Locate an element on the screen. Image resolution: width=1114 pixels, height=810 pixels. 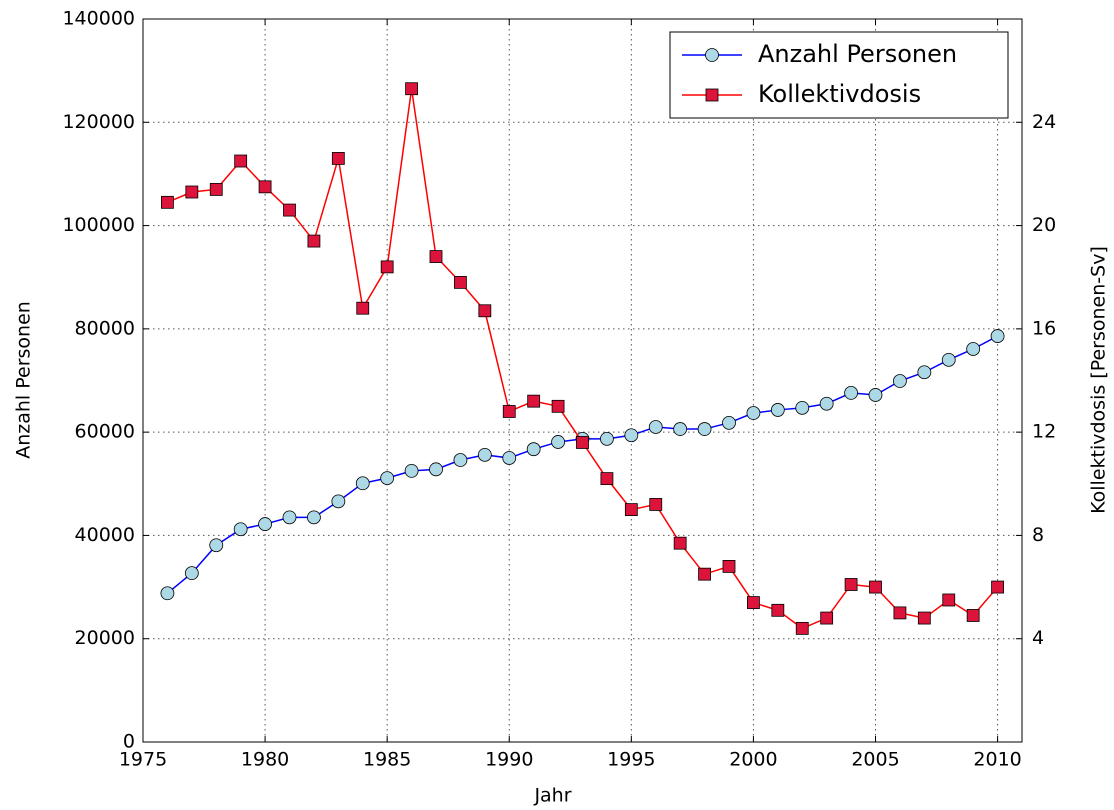
y2-tick-label: 20 is located at coordinates (1044, 225).